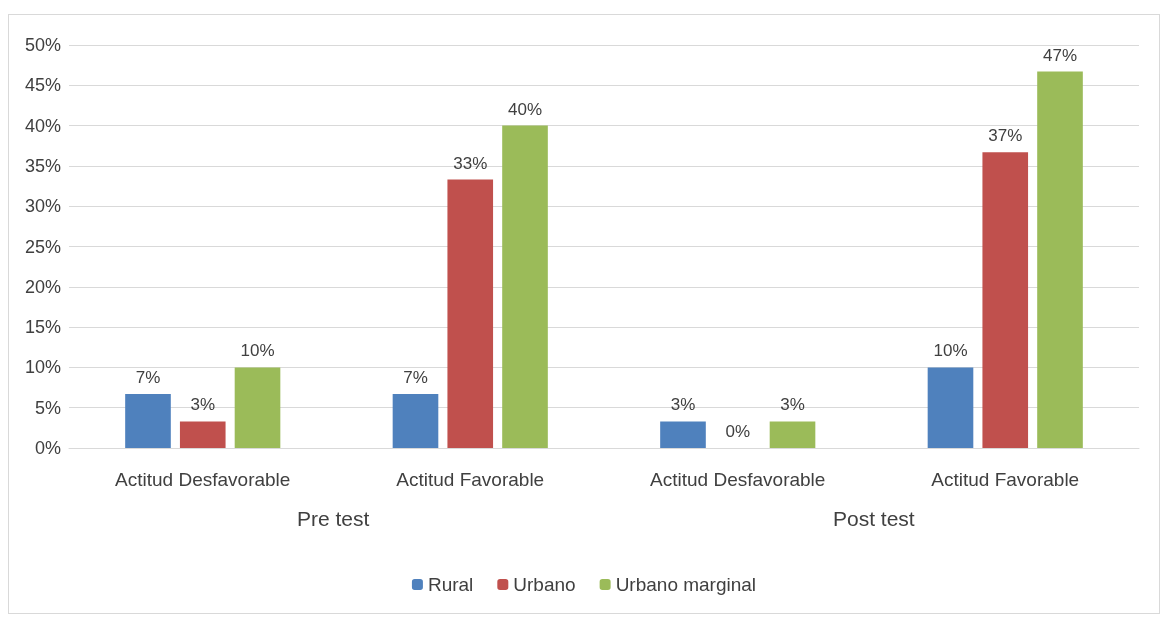 The height and width of the screenshot is (620, 1169). I want to click on y-tick-label: 40%, so click(42, 125).